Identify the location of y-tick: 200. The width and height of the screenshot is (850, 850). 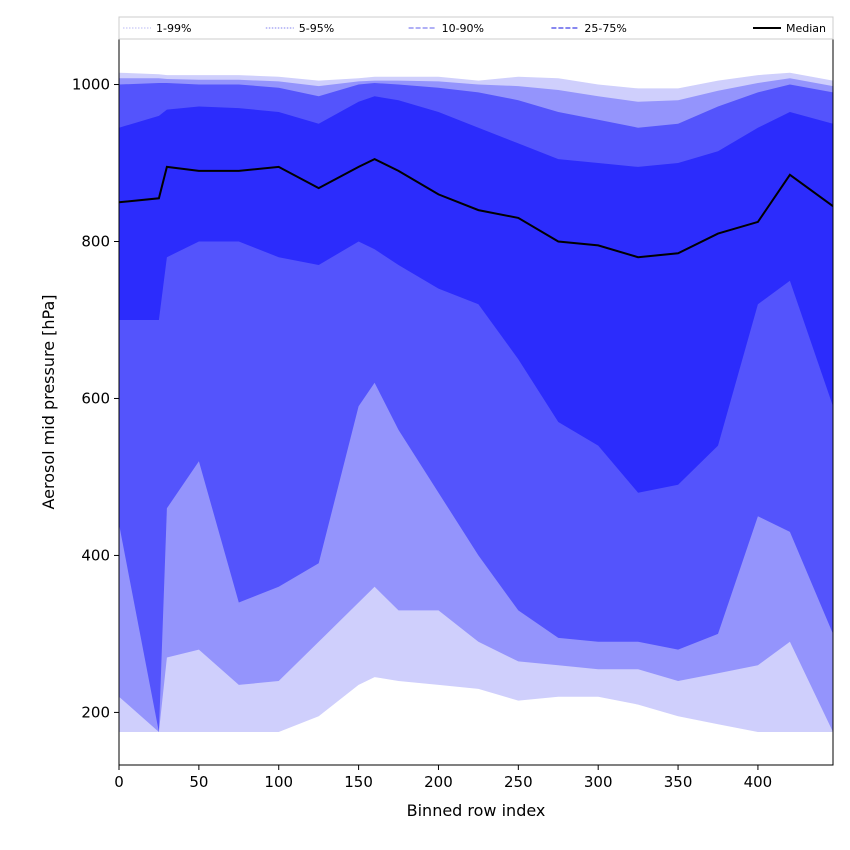
(100, 712).